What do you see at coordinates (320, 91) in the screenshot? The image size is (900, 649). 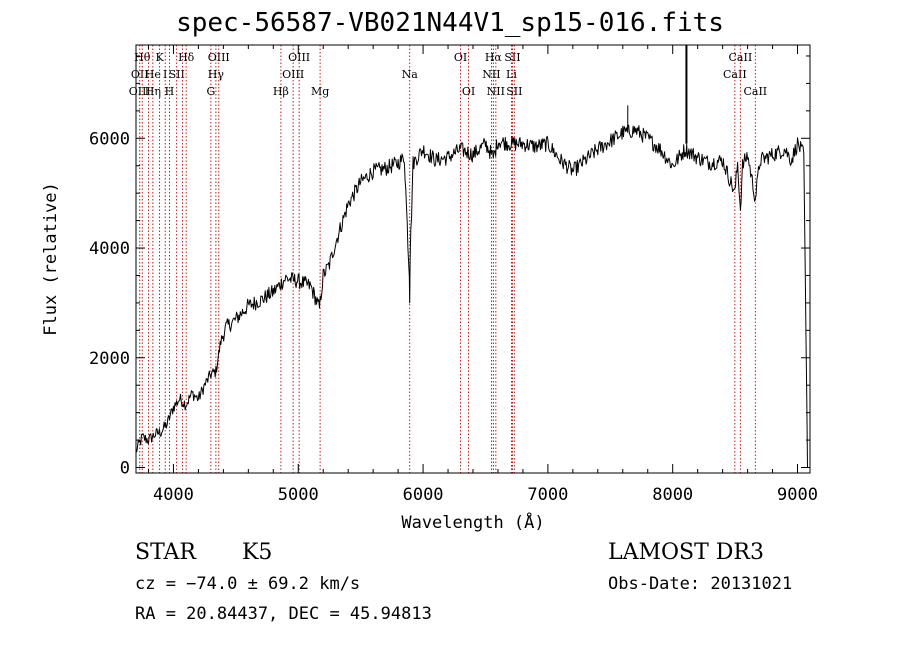 I see `line-label-16-0: Mg` at bounding box center [320, 91].